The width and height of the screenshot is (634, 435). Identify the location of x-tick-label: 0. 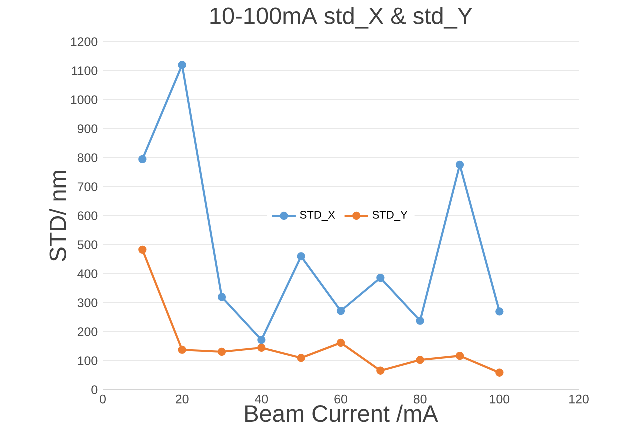
(103, 399).